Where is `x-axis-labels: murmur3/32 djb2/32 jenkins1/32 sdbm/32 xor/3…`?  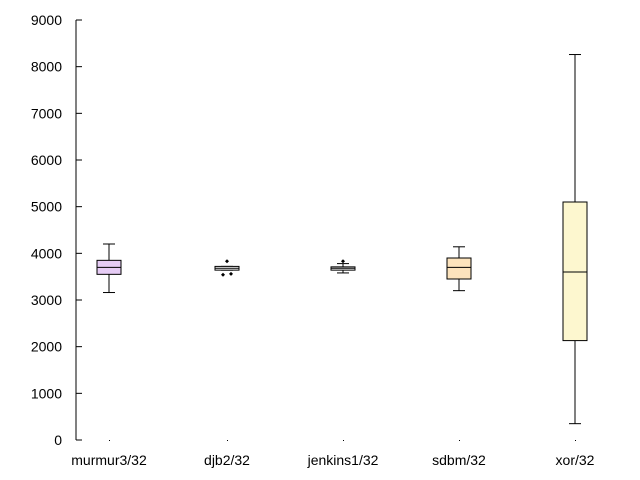 x-axis-labels: murmur3/32 djb2/32 jenkins1/32 sdbm/32 xor/3… is located at coordinates (333, 454).